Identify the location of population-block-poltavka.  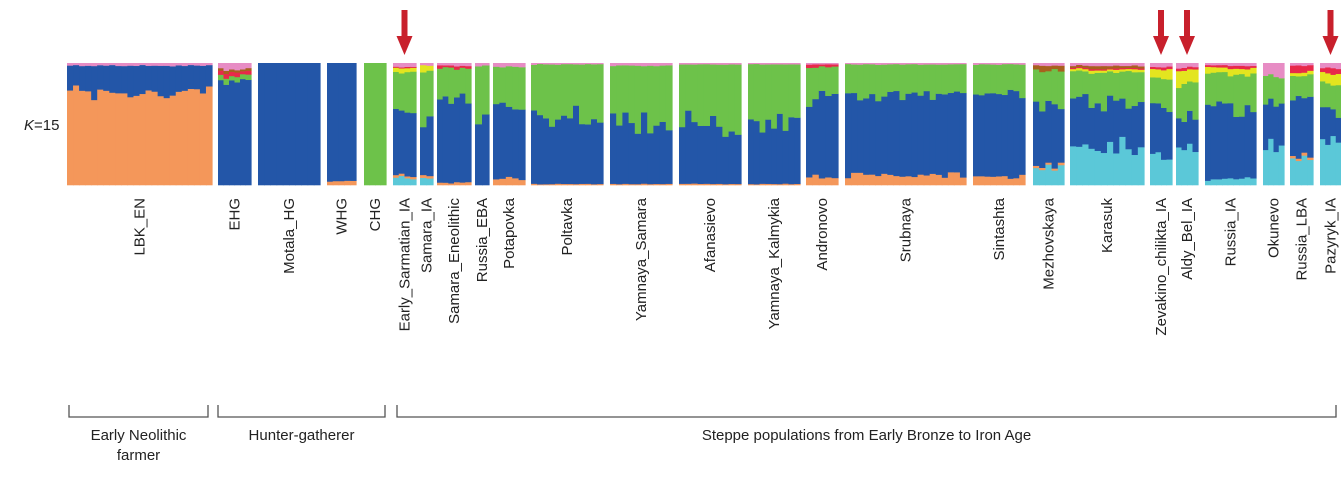
(567, 124).